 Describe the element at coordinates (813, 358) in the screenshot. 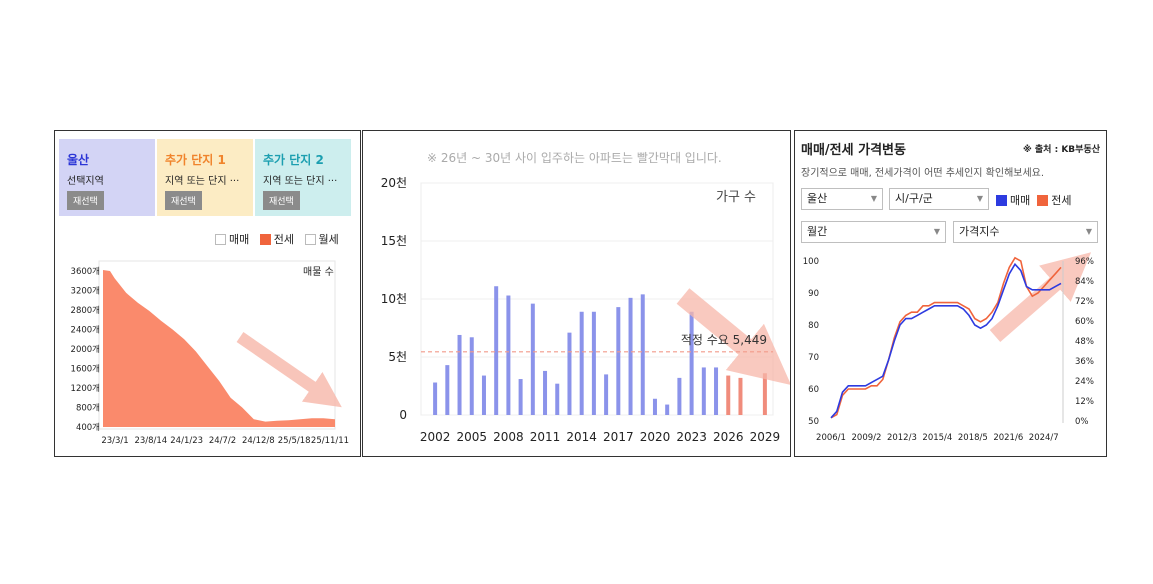

I see `y-tick-label: 70` at that location.